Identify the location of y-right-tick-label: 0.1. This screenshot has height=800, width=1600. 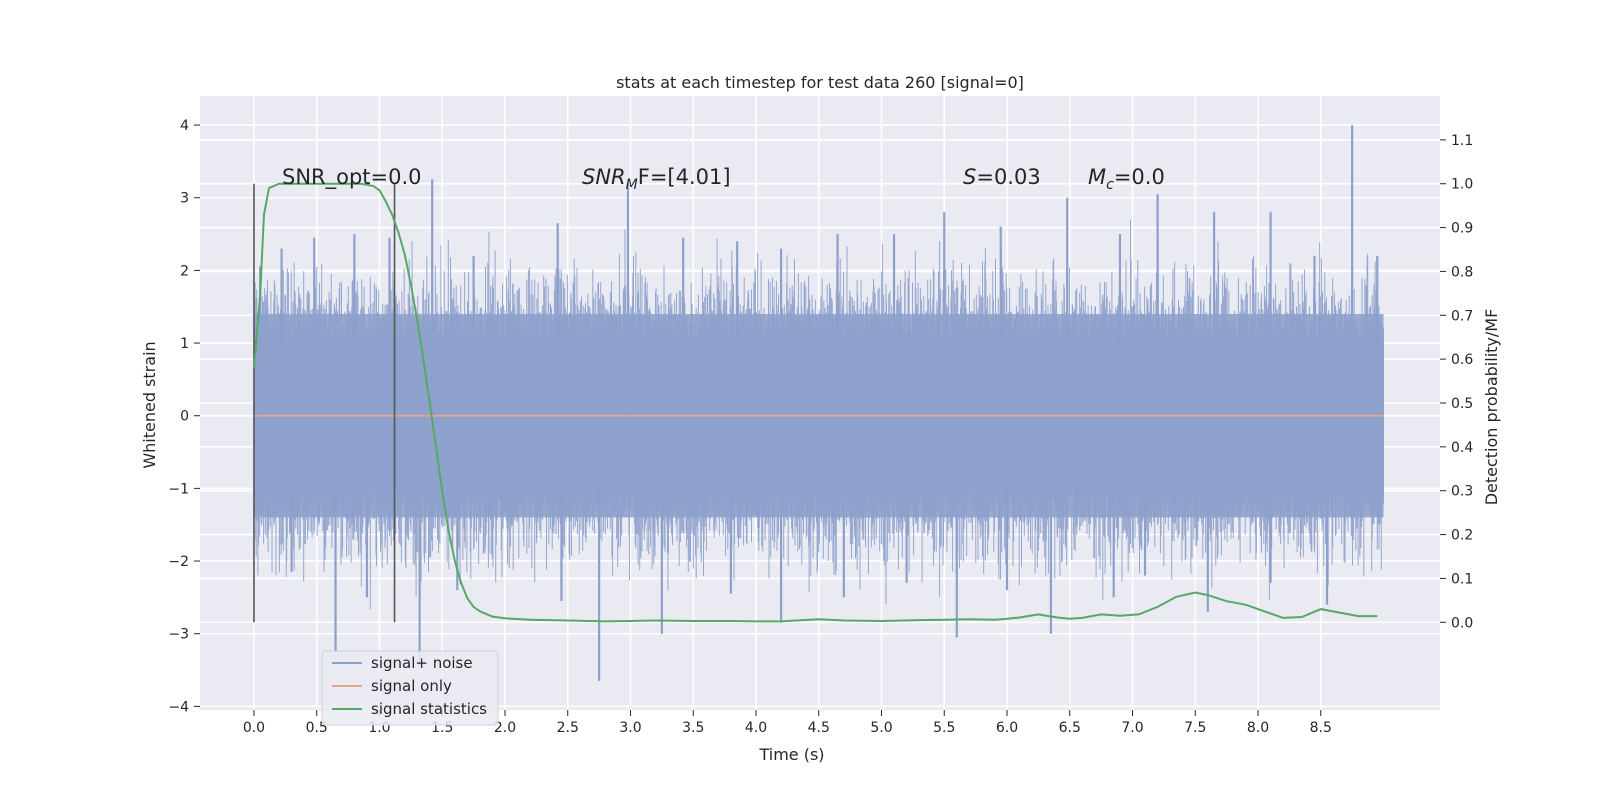
(1462, 579).